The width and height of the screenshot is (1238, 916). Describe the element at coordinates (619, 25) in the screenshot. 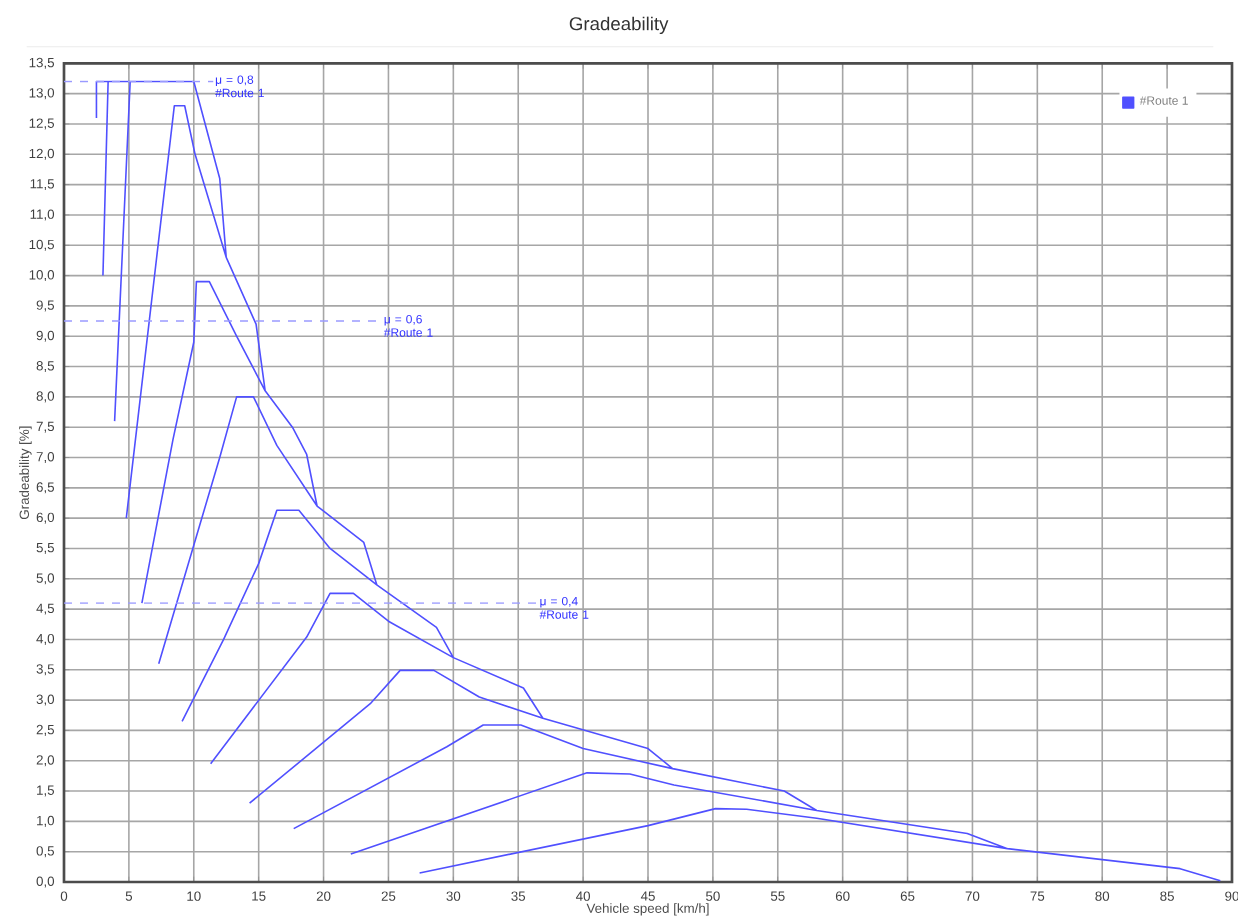

I see `chart-title: Gradeability` at that location.